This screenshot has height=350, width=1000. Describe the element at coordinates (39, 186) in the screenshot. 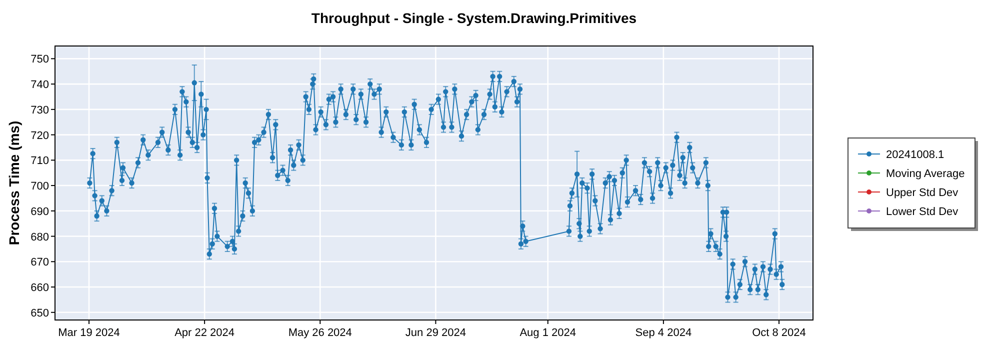

I see `y-tick-label: 700` at that location.